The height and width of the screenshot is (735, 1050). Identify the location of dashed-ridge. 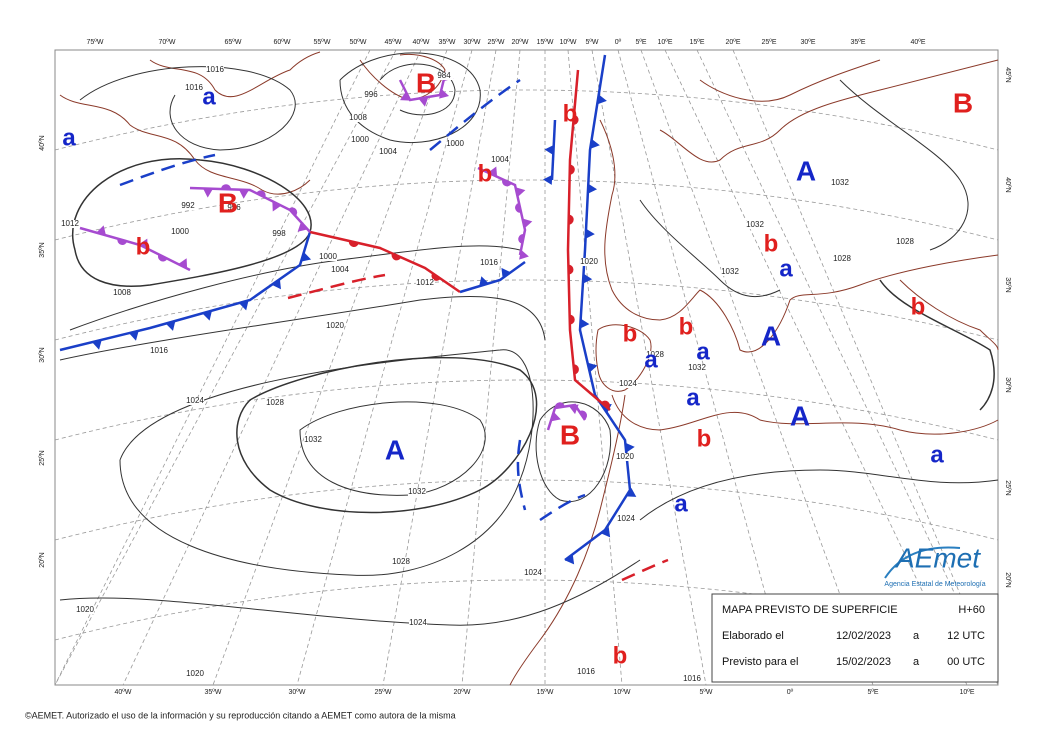
(336, 286).